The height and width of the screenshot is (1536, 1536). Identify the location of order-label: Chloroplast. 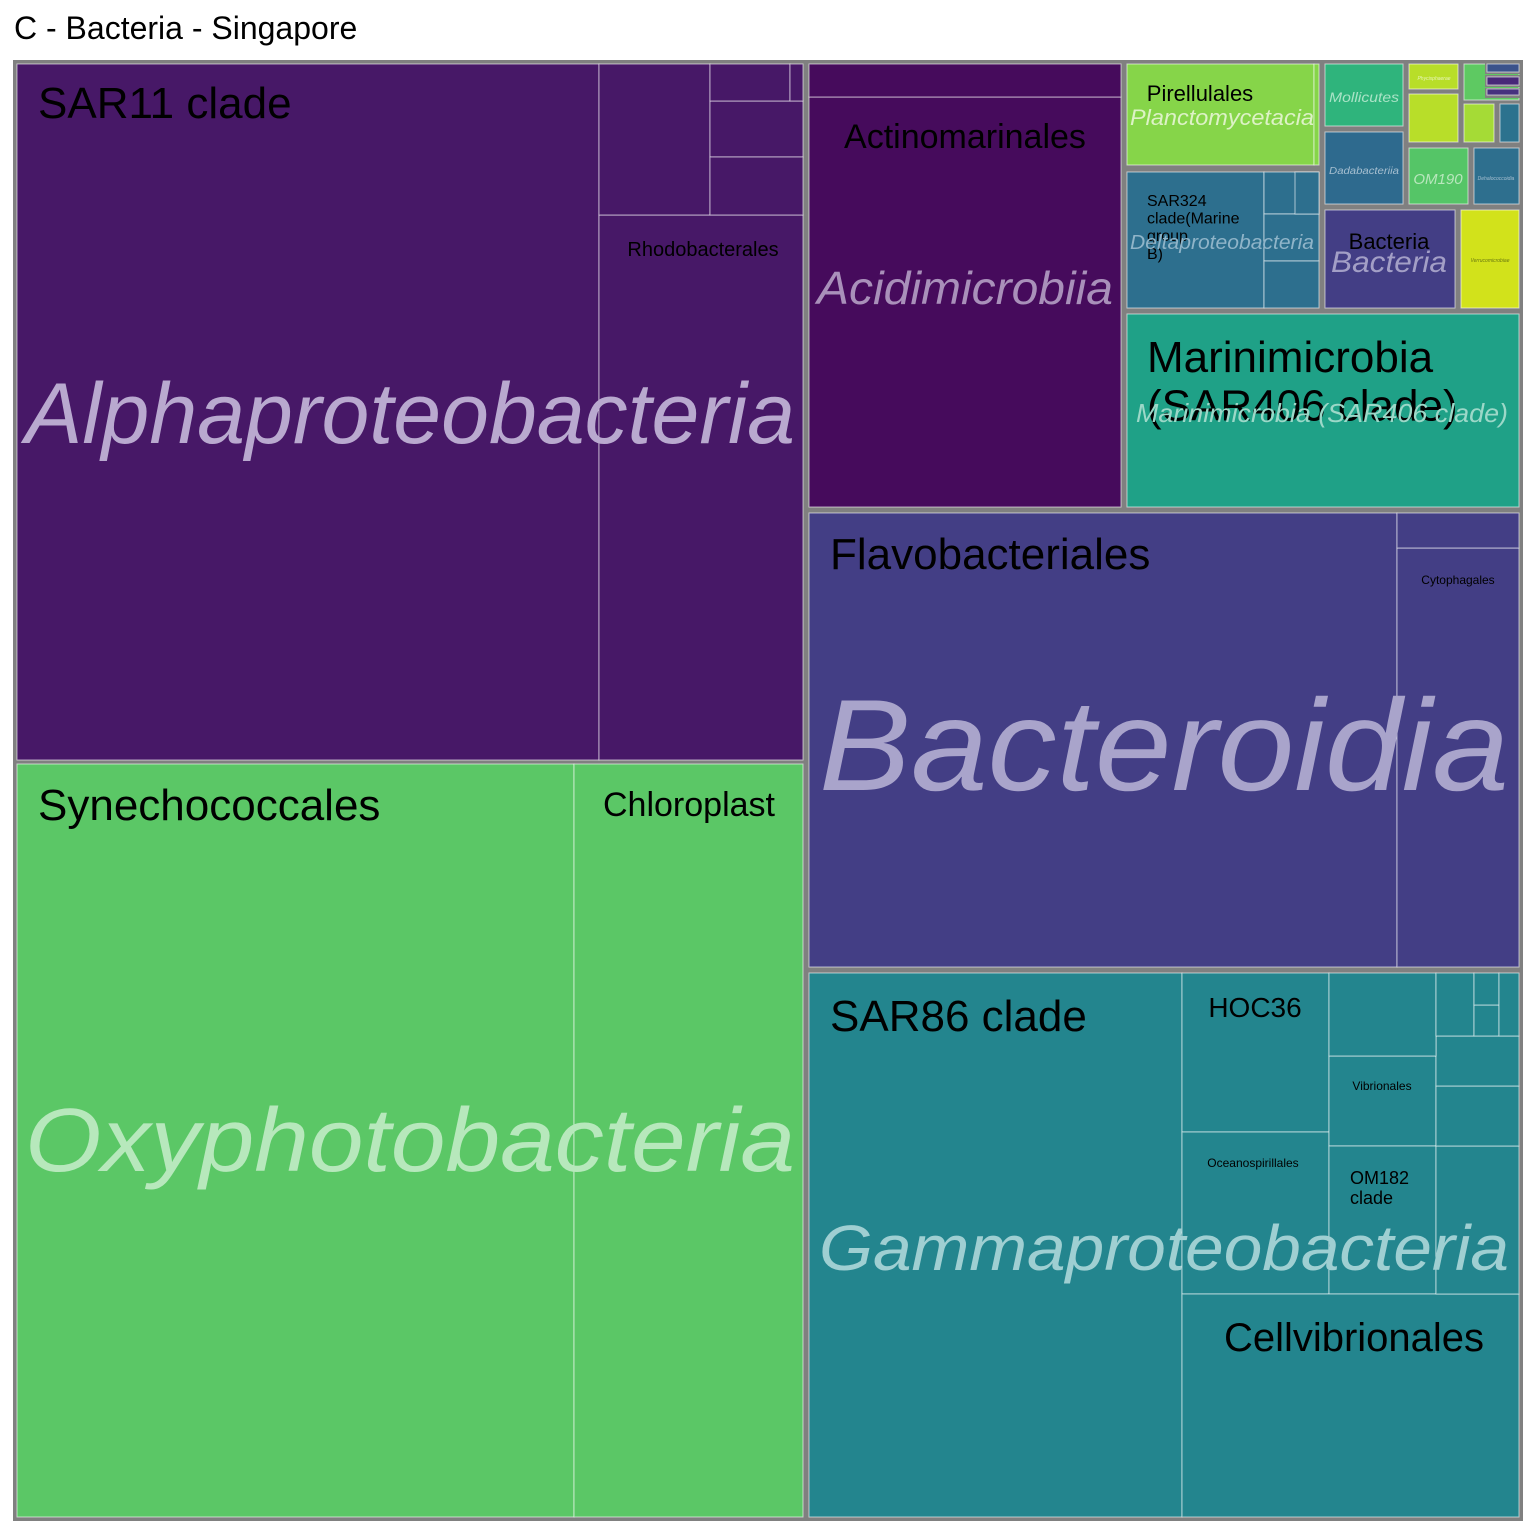
(689, 805).